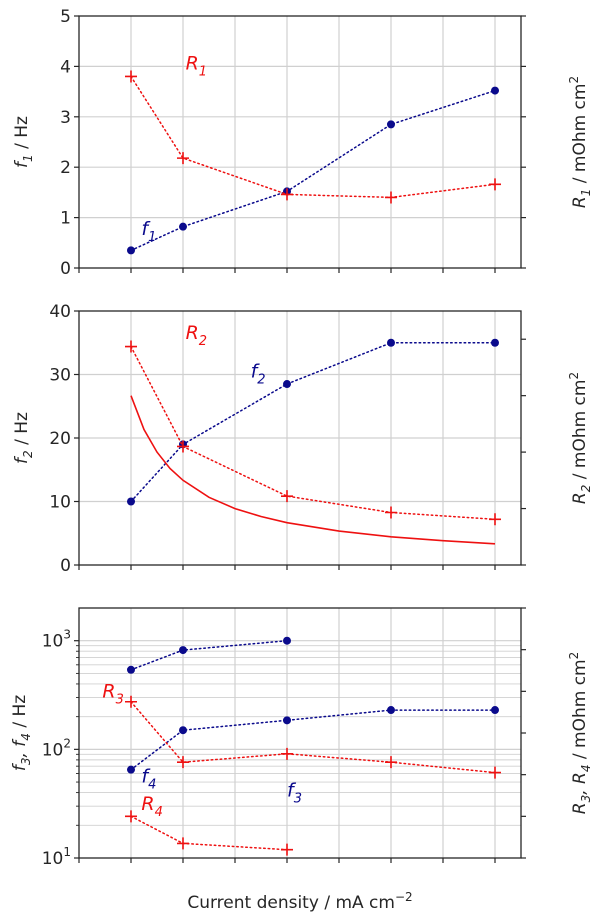 This screenshot has height=918, width=603. What do you see at coordinates (56, 857) in the screenshot?
I see `left-tick-label: 10¹` at bounding box center [56, 857].